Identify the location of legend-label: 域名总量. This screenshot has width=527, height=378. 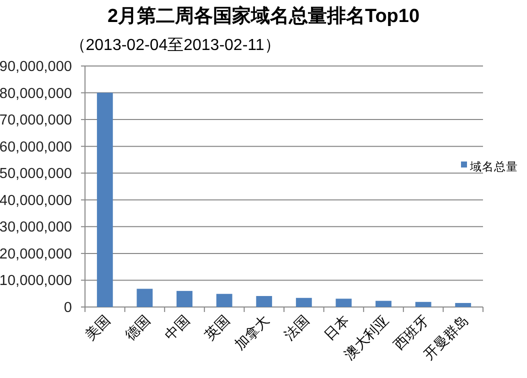
(493, 167).